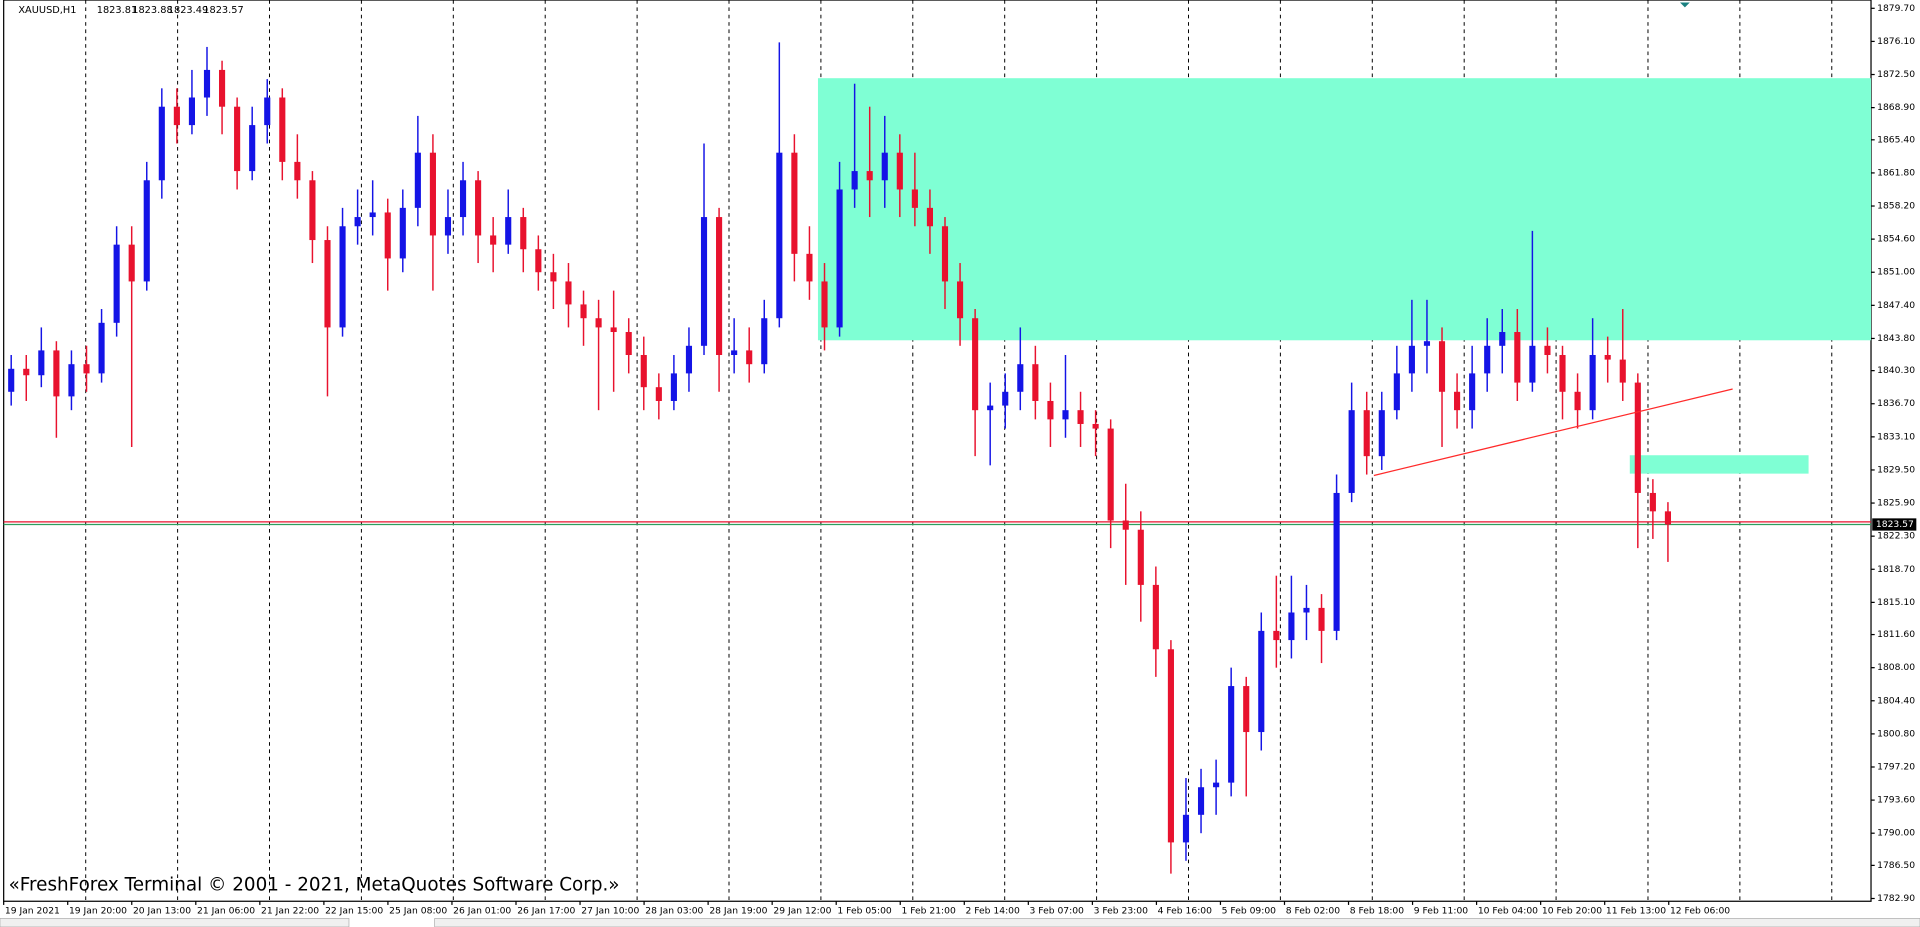 Image resolution: width=1920 pixels, height=927 pixels. What do you see at coordinates (738, 911) in the screenshot?
I see `x-tick-label: 28 Jan 19:00` at bounding box center [738, 911].